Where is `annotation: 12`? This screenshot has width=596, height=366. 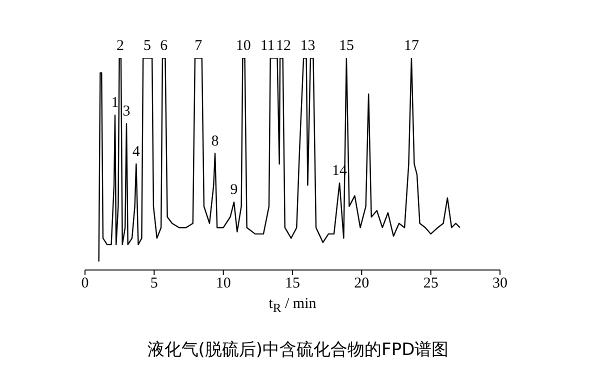
annotation: 12 is located at coordinates (284, 46).